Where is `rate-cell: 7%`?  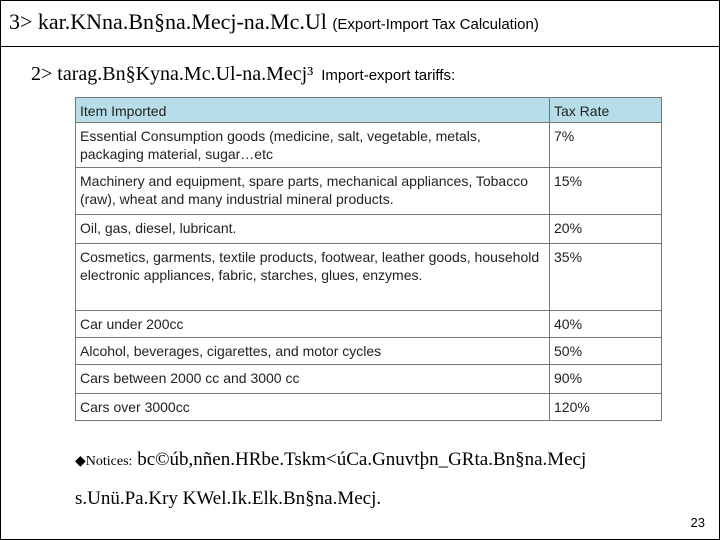 rate-cell: 7% is located at coordinates (605, 145).